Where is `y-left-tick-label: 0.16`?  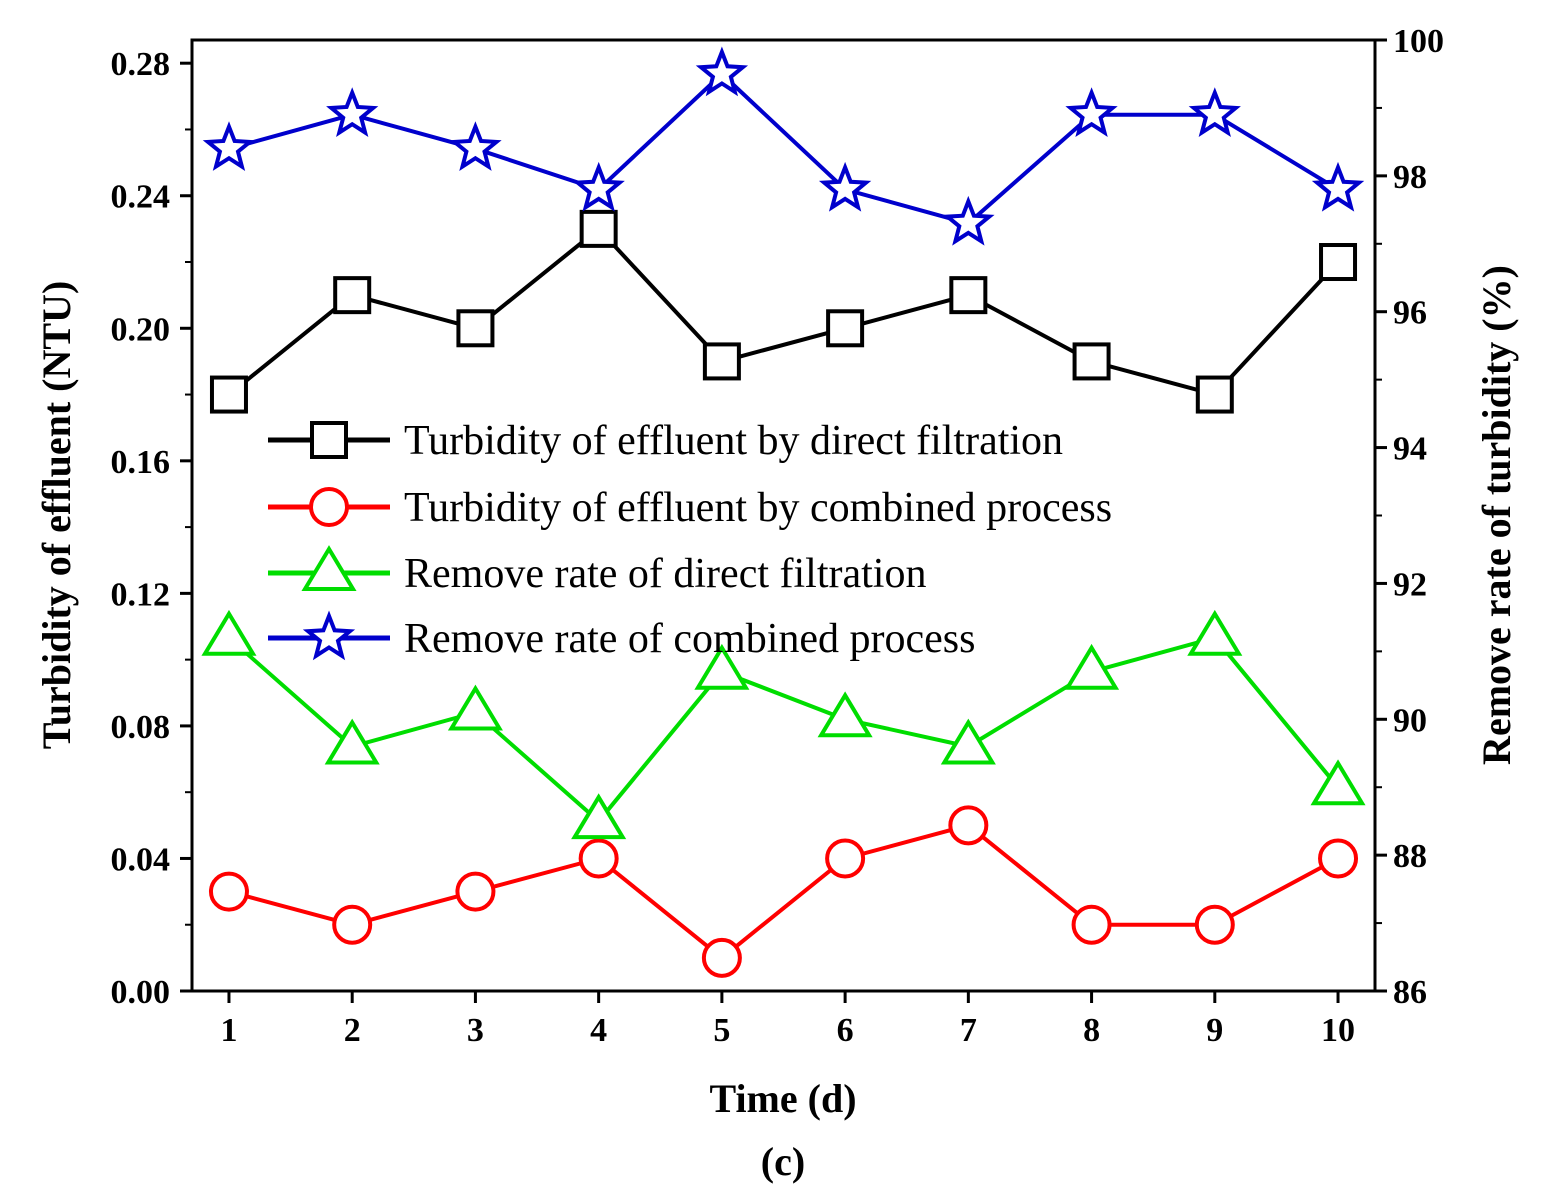 y-left-tick-label: 0.16 is located at coordinates (141, 462).